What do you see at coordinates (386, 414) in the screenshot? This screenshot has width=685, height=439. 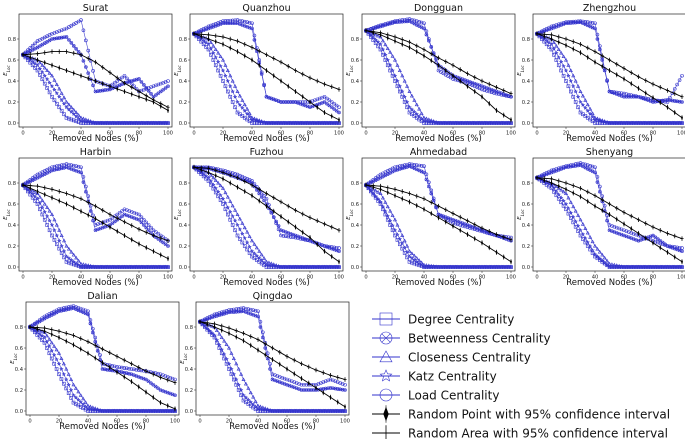 I see `legend-marker-thin-diamond` at bounding box center [386, 414].